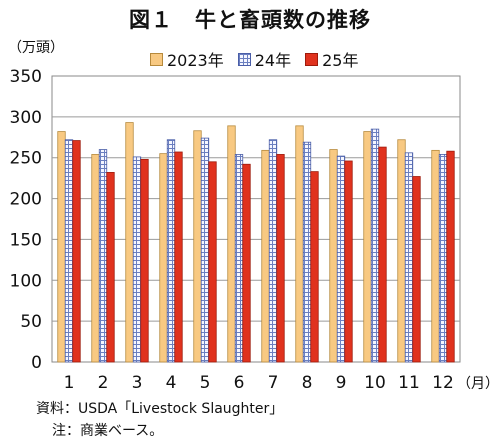 This screenshot has height=446, width=500. What do you see at coordinates (31, 322) in the screenshot?
I see `y-tick-label: 50` at bounding box center [31, 322].